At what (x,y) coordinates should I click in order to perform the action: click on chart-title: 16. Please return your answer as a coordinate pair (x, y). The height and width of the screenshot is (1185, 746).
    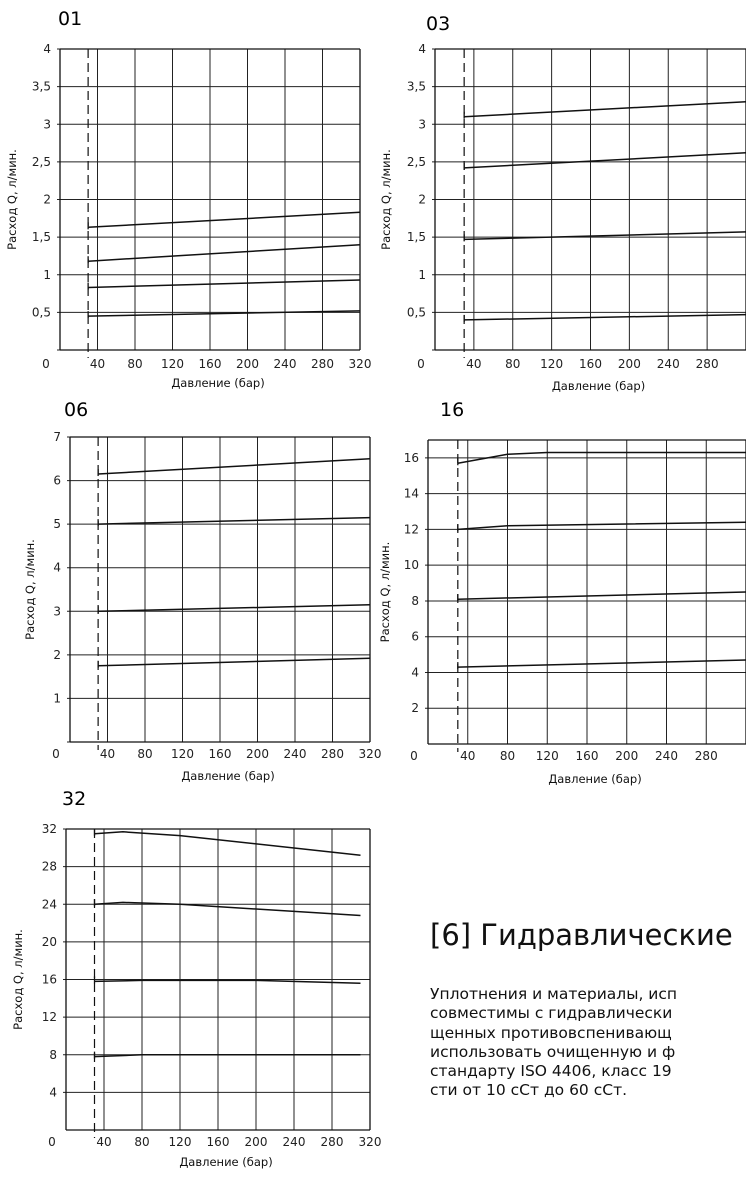
    Looking at the image, I should click on (452, 410).